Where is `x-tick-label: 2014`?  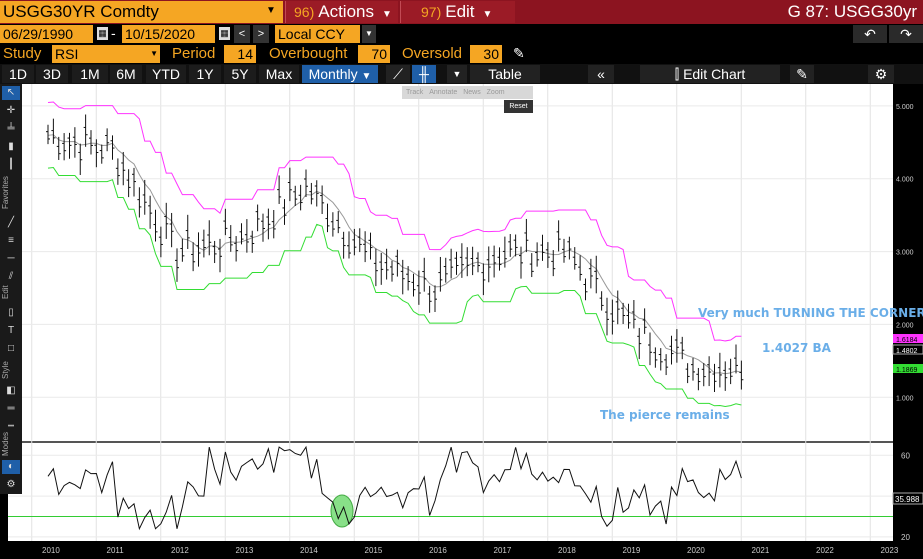 x-tick-label: 2014 is located at coordinates (309, 550).